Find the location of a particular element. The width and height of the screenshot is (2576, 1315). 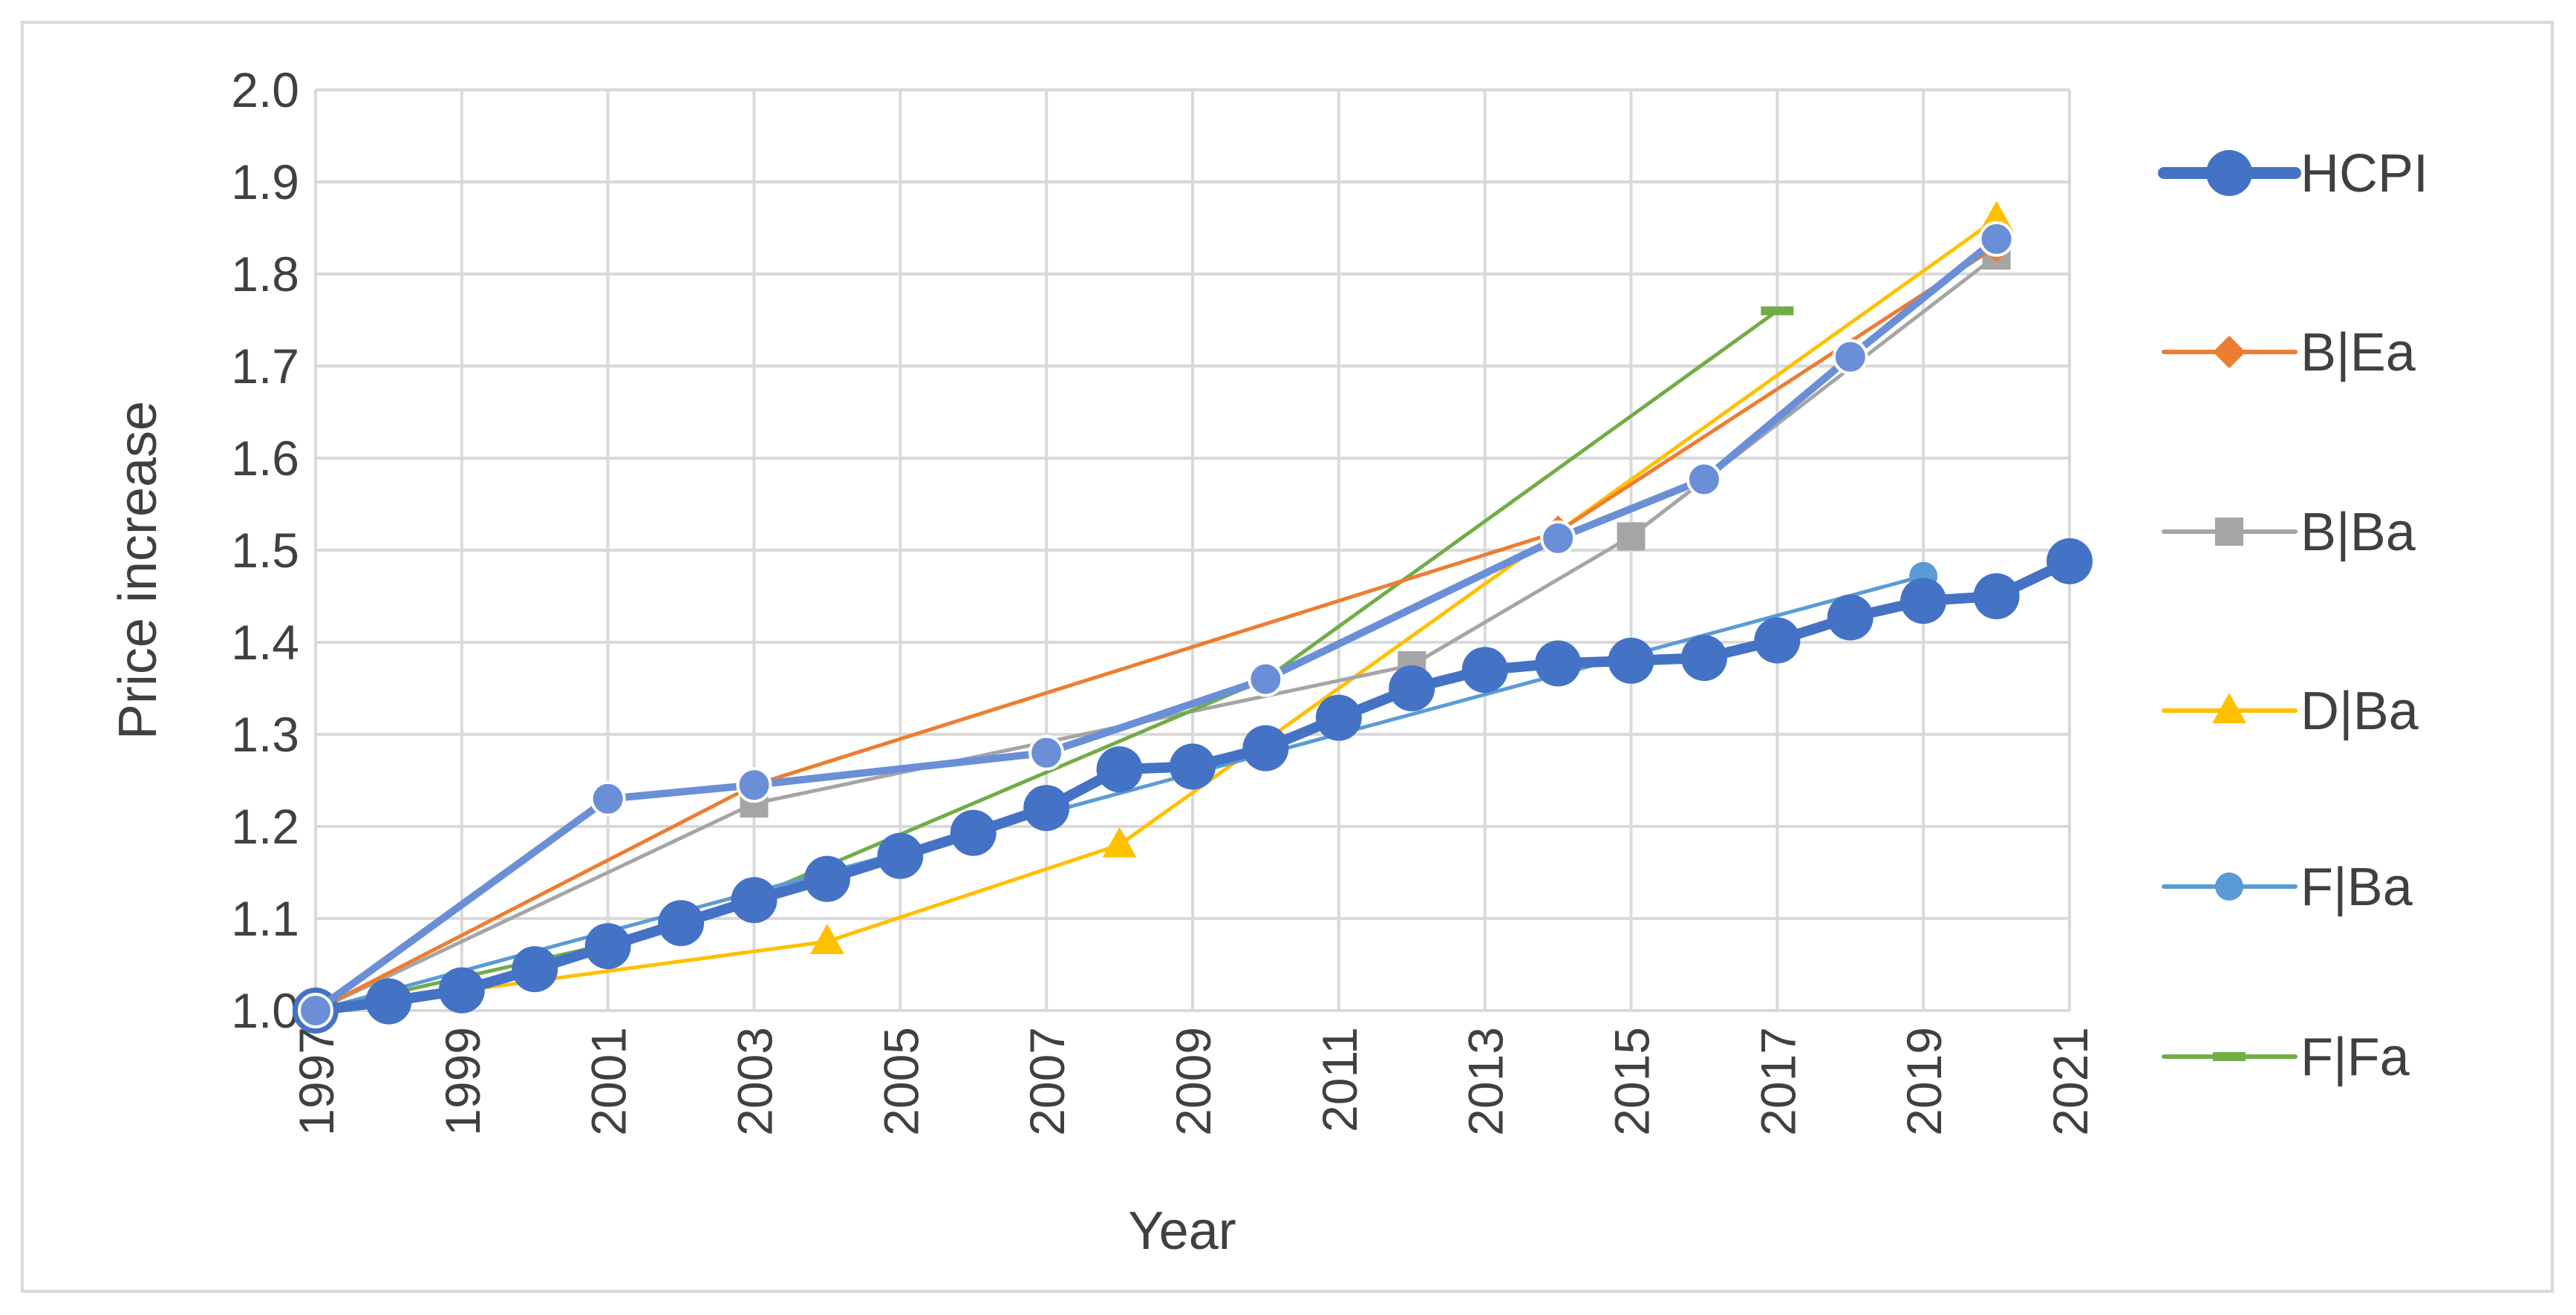

legend-label: B|Ea is located at coordinates (2358, 352).